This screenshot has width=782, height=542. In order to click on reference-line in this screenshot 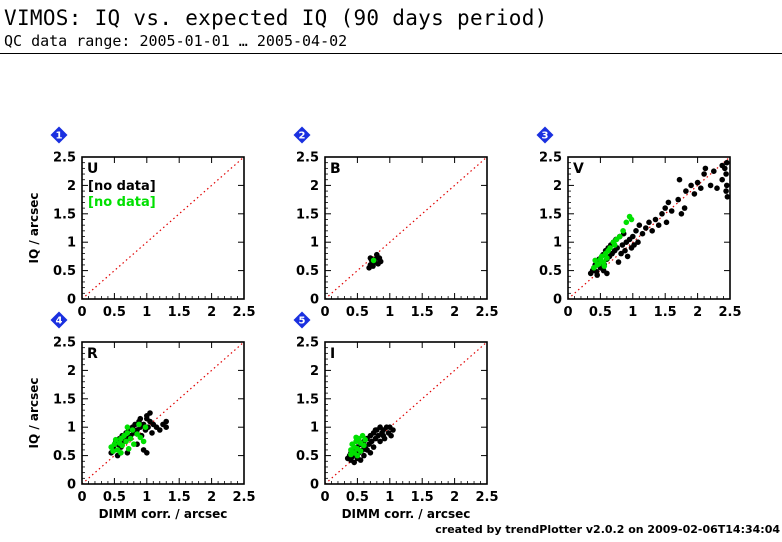, I will do `click(649, 228)`.